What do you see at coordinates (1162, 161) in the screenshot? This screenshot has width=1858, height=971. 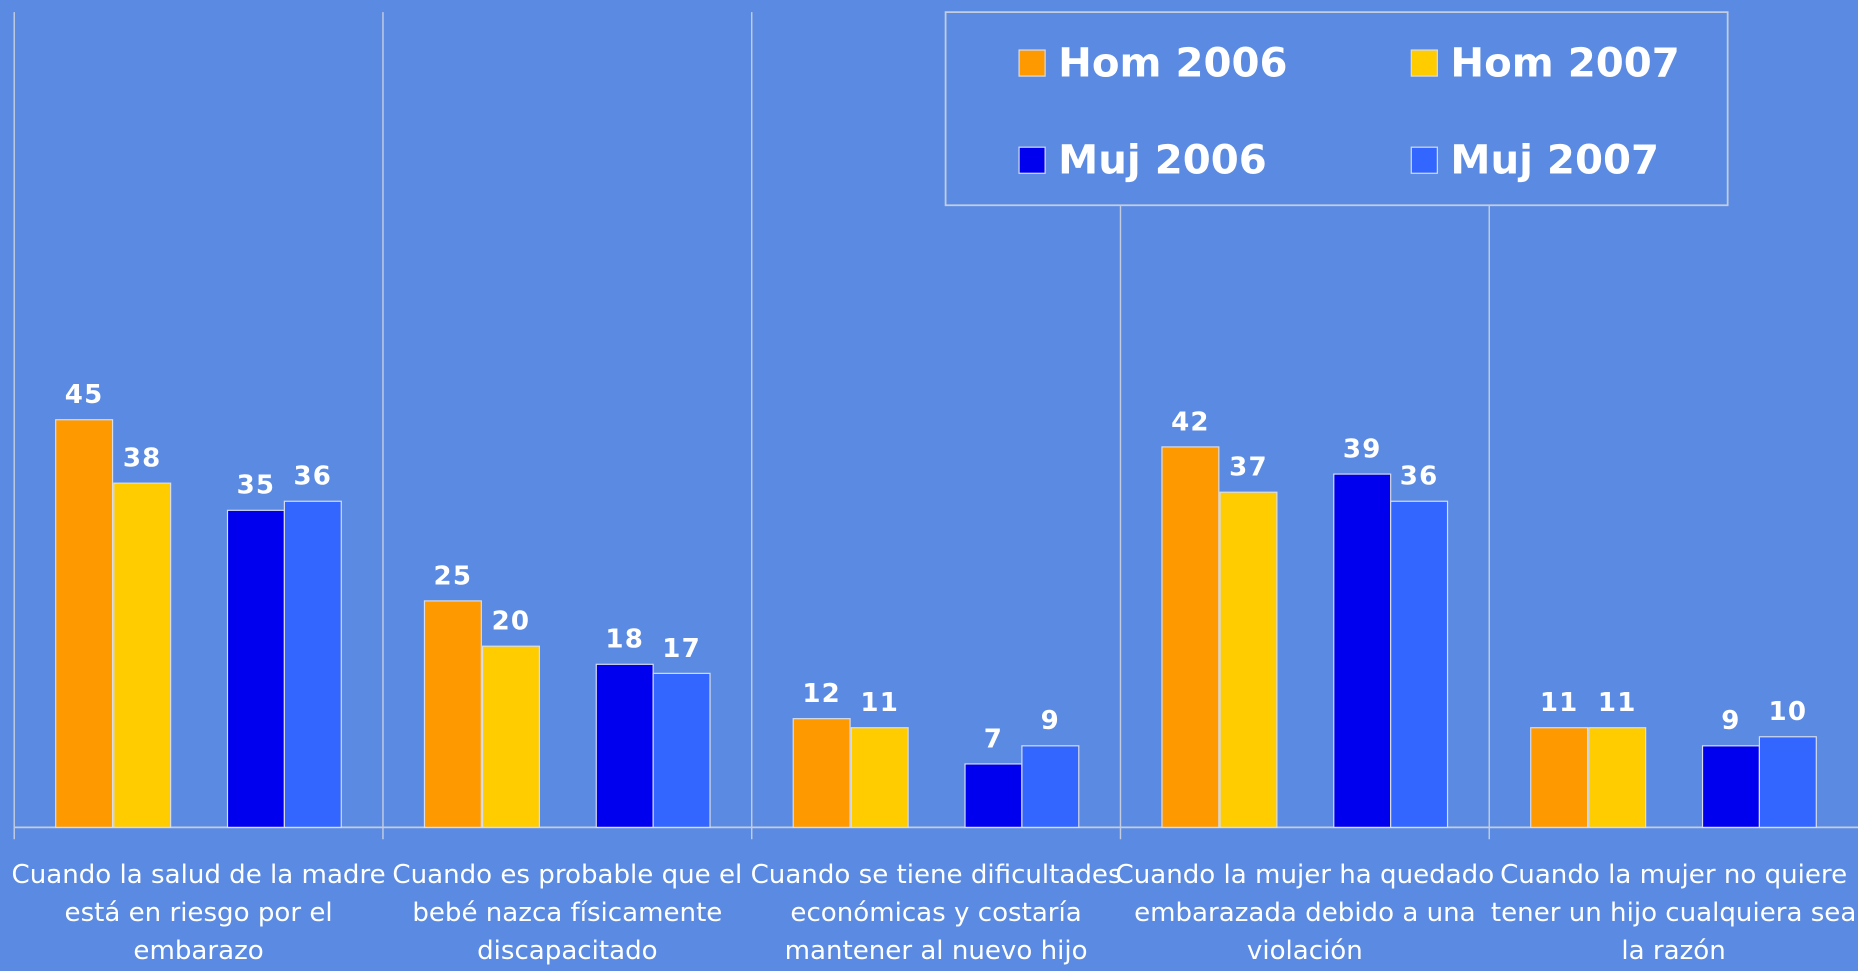 I see `legend-label: Muj 2006` at bounding box center [1162, 161].